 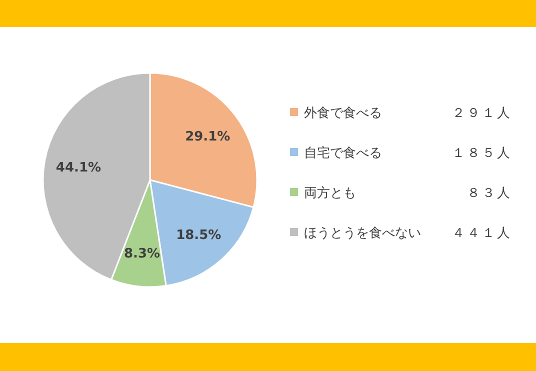 I want to click on legend-label: 両方とも, so click(x=330, y=193).